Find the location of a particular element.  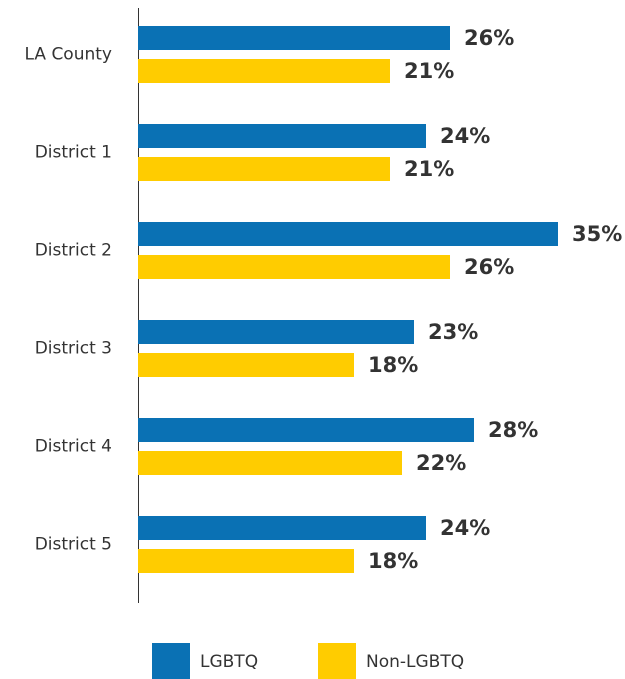

category-label: District 3 is located at coordinates (73, 349).